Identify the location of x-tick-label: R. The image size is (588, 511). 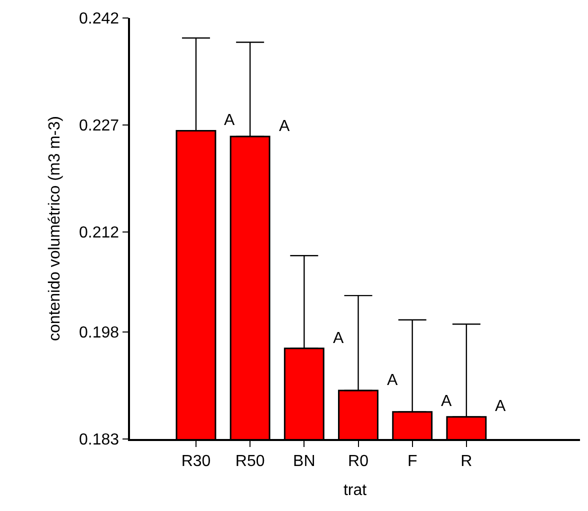
(466, 461).